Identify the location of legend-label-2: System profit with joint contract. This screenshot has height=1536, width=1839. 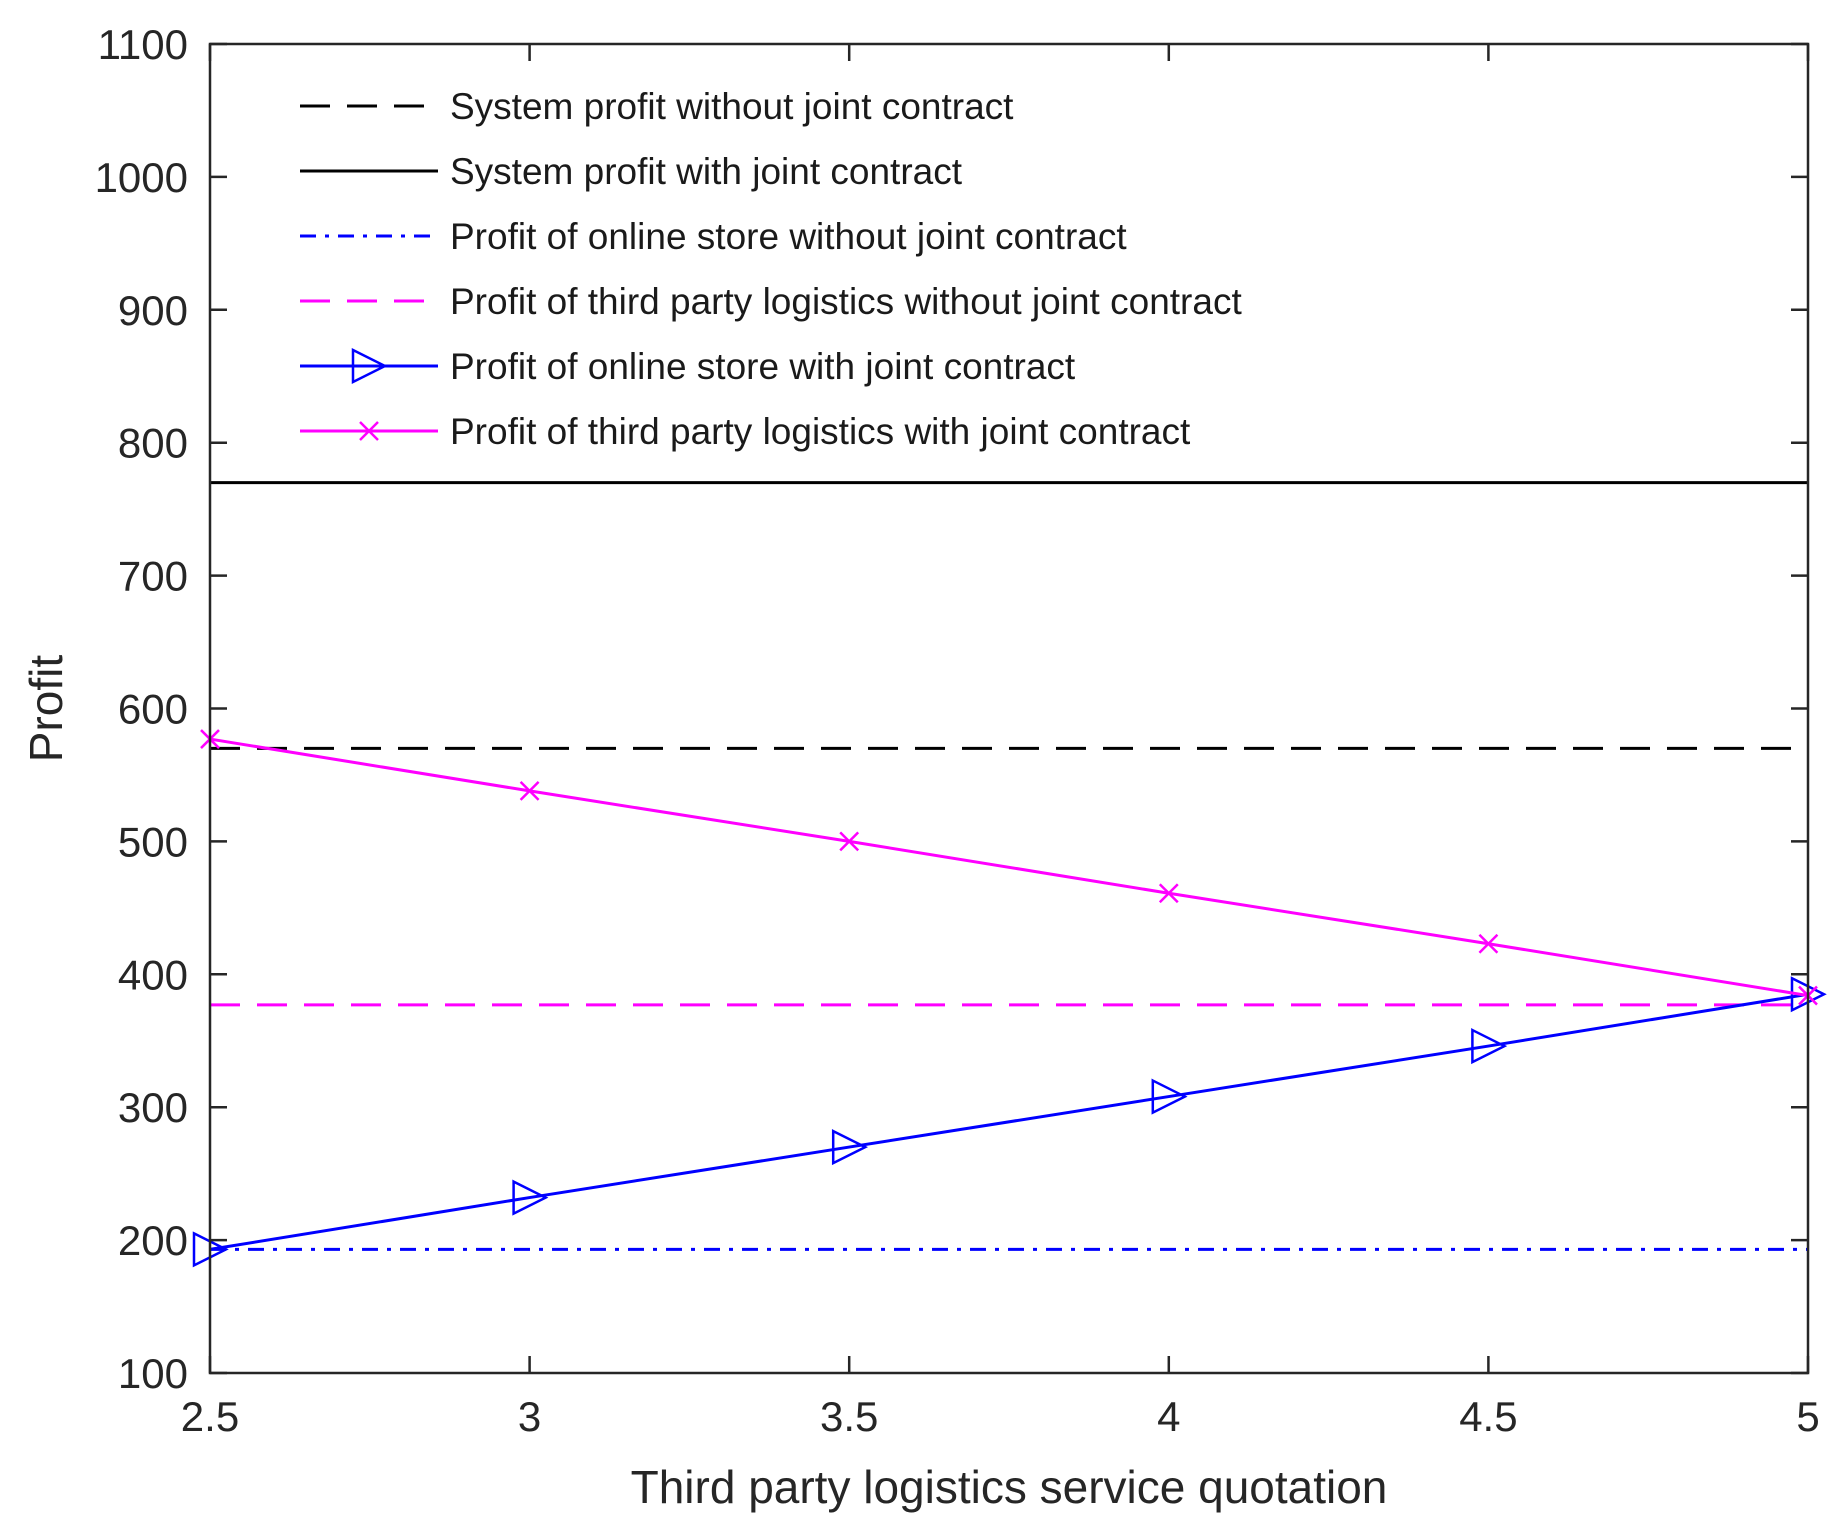
(706, 171).